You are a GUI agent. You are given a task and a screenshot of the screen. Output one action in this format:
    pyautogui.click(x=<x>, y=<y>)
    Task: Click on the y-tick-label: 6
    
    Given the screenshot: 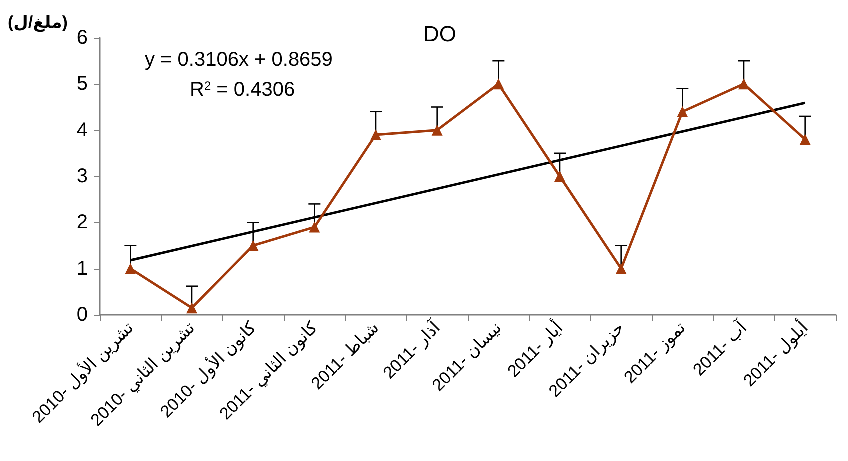 What is the action you would take?
    pyautogui.click(x=82, y=38)
    